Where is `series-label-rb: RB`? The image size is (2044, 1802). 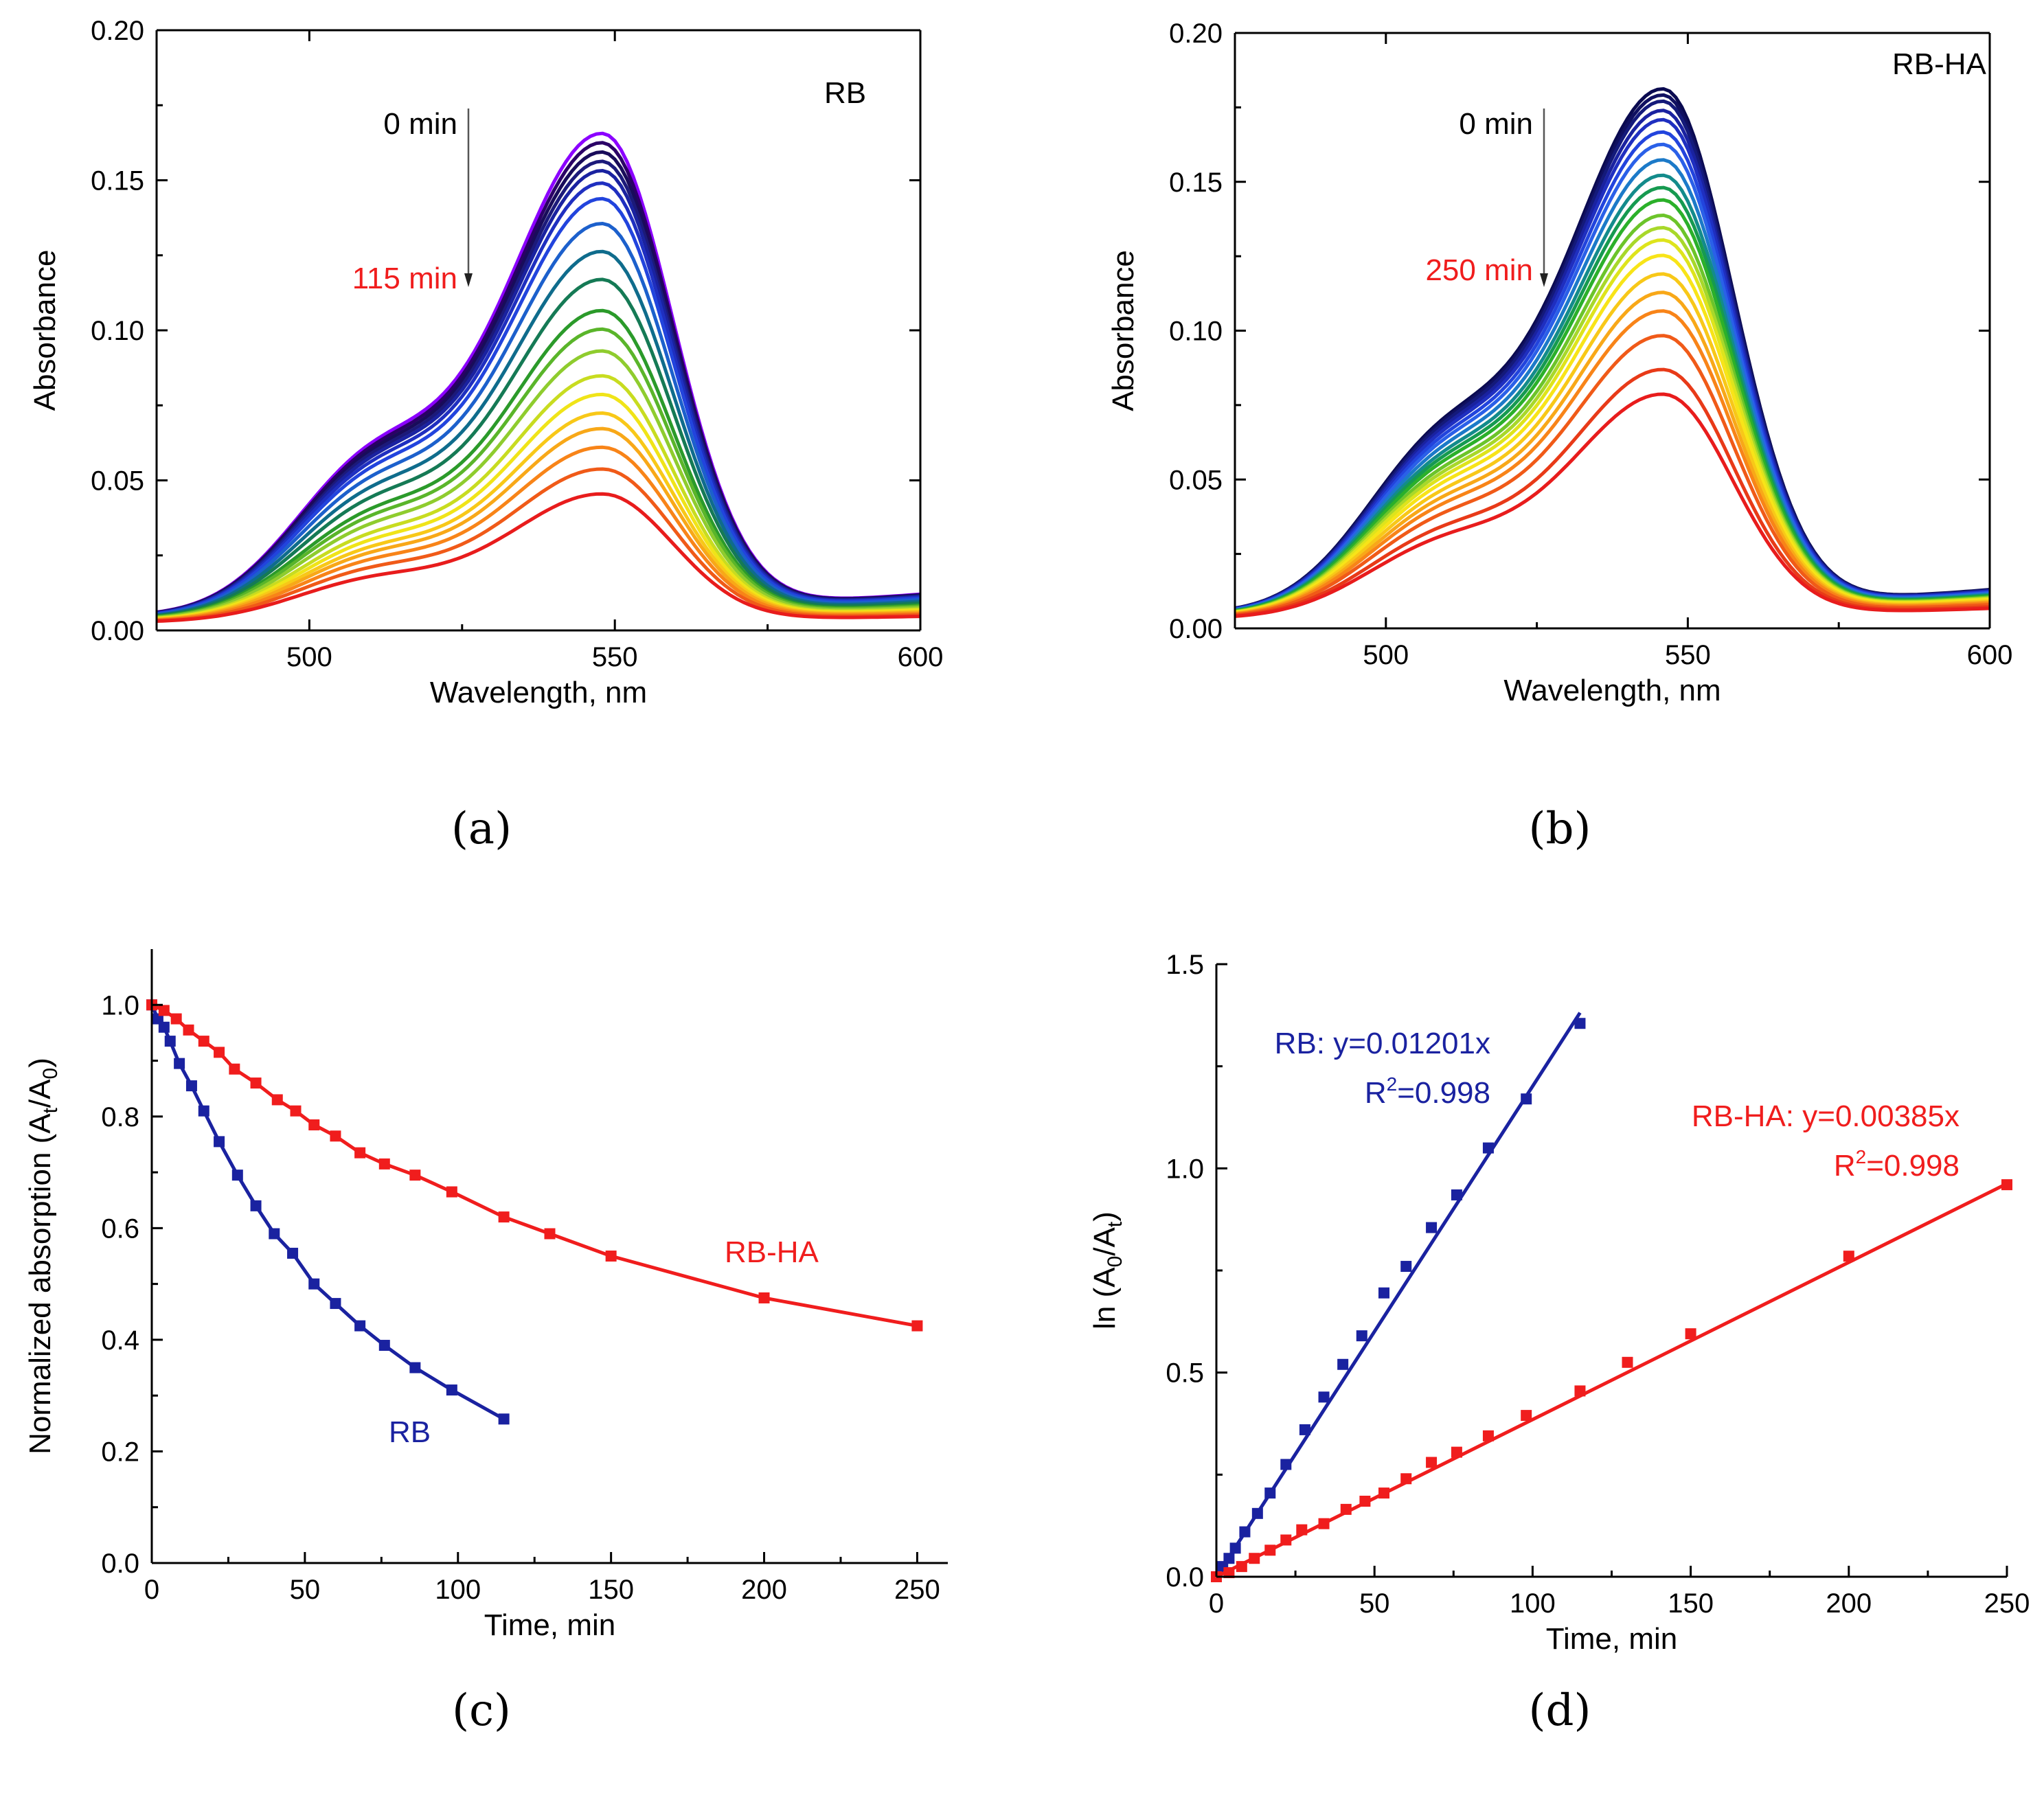
series-label-rb: RB is located at coordinates (845, 93).